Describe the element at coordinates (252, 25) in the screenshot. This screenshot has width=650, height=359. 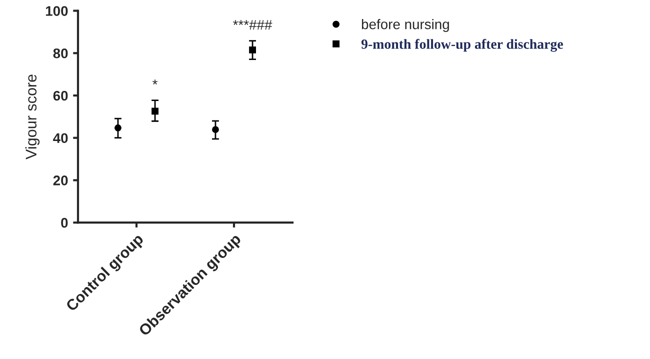
I see `annotation: ***###` at that location.